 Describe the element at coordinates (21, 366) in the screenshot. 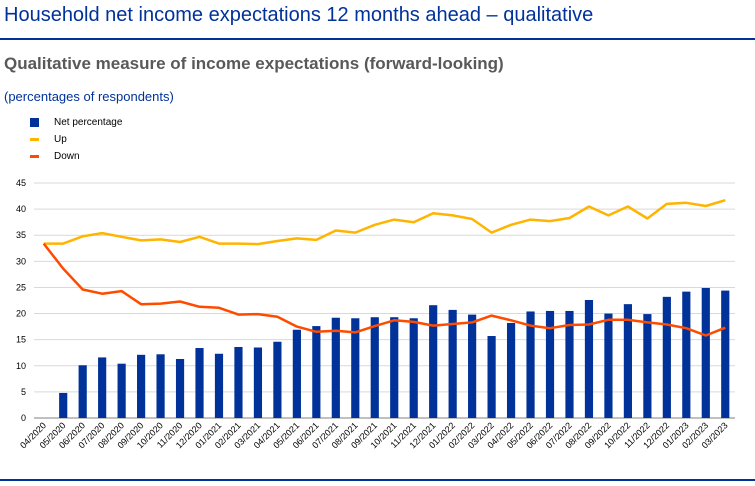

I see `y-tick-label: 10` at that location.